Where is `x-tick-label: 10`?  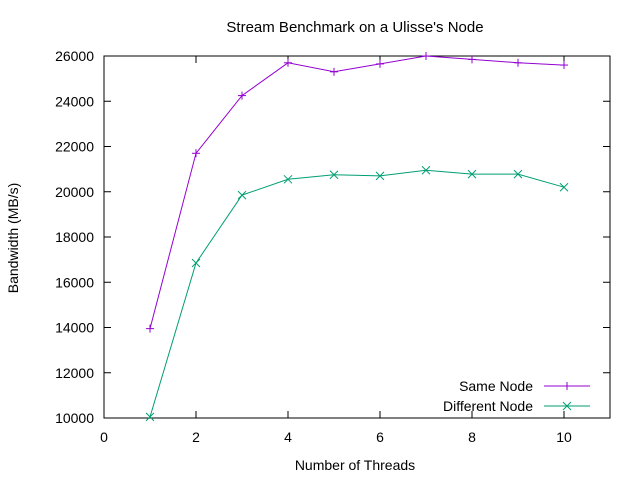
x-tick-label: 10 is located at coordinates (564, 437).